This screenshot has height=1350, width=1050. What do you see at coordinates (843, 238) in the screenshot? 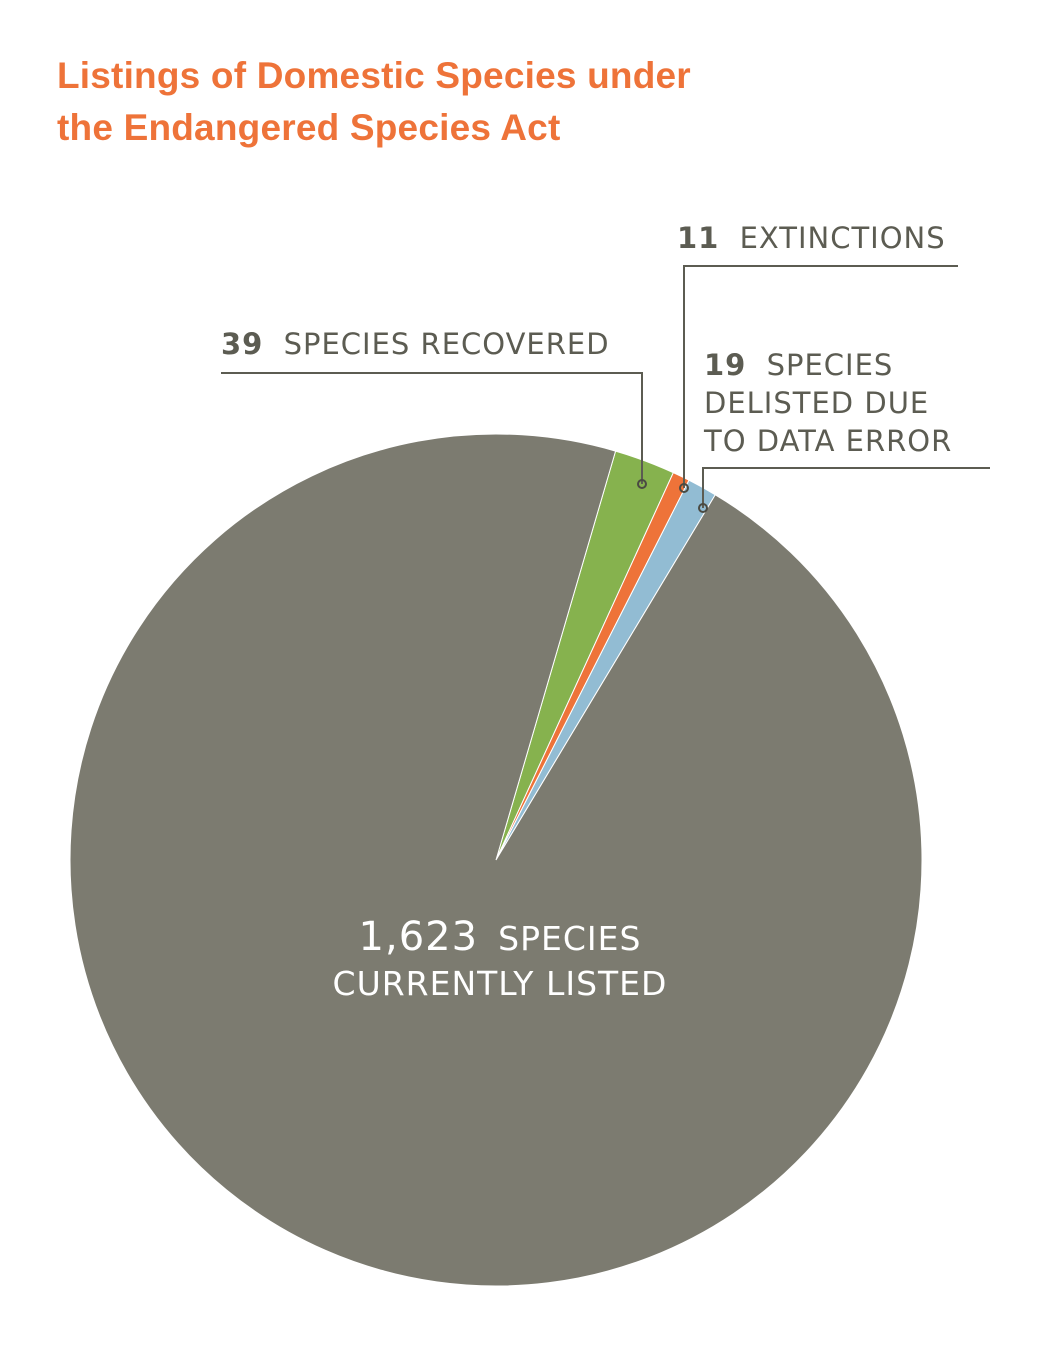
I see `label-extinctions-text: EXTINCTIONS` at bounding box center [843, 238].